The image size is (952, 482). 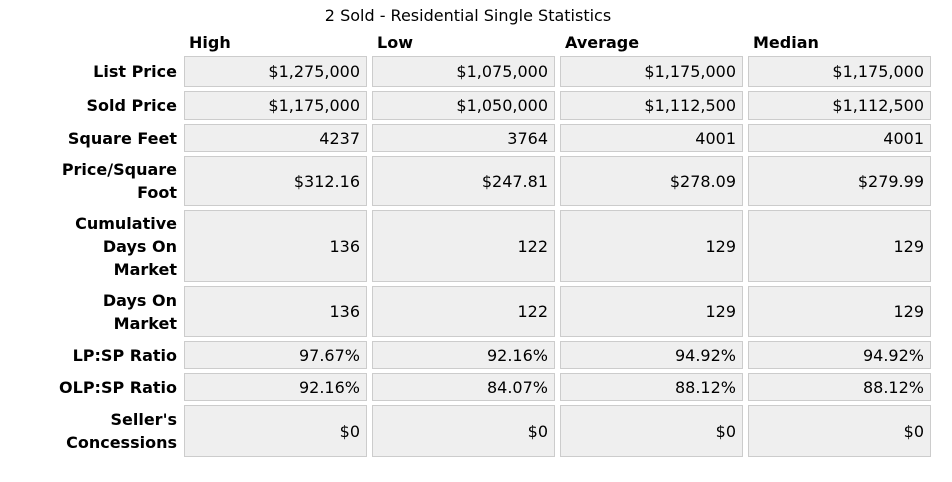 I want to click on stat-cell: $1,075,000, so click(x=463, y=71).